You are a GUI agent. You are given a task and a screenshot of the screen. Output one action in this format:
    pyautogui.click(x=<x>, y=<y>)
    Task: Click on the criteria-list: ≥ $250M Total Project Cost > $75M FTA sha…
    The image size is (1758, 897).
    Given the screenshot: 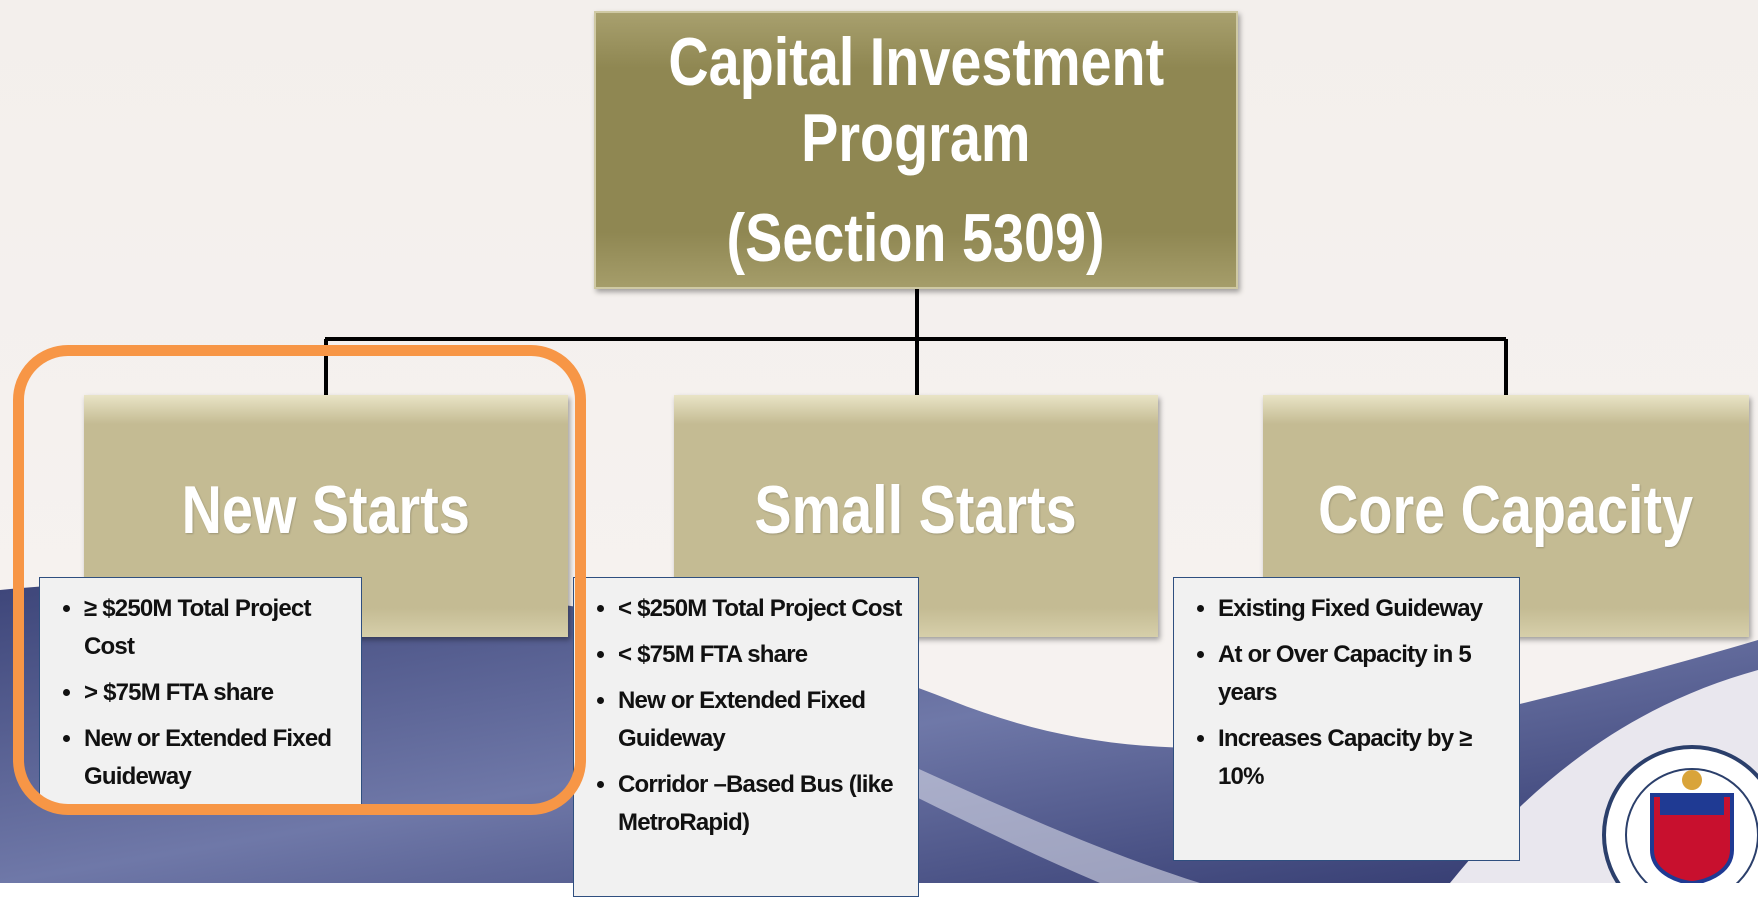 What is the action you would take?
    pyautogui.click(x=200, y=692)
    